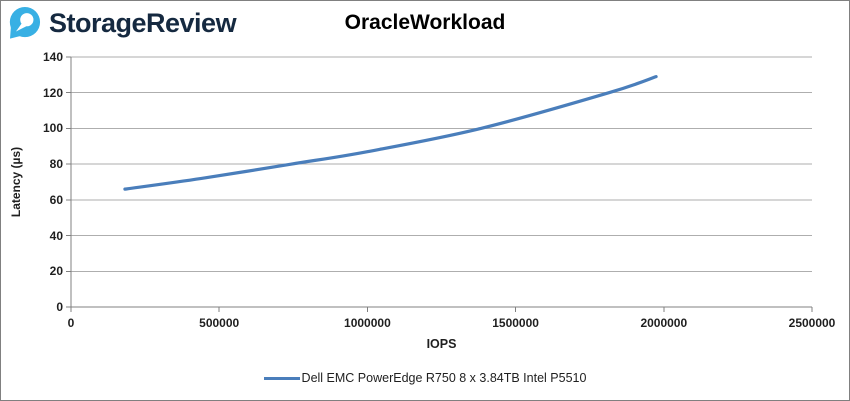 The image size is (850, 401). I want to click on storagereview-brand: StorageReview, so click(122, 23).